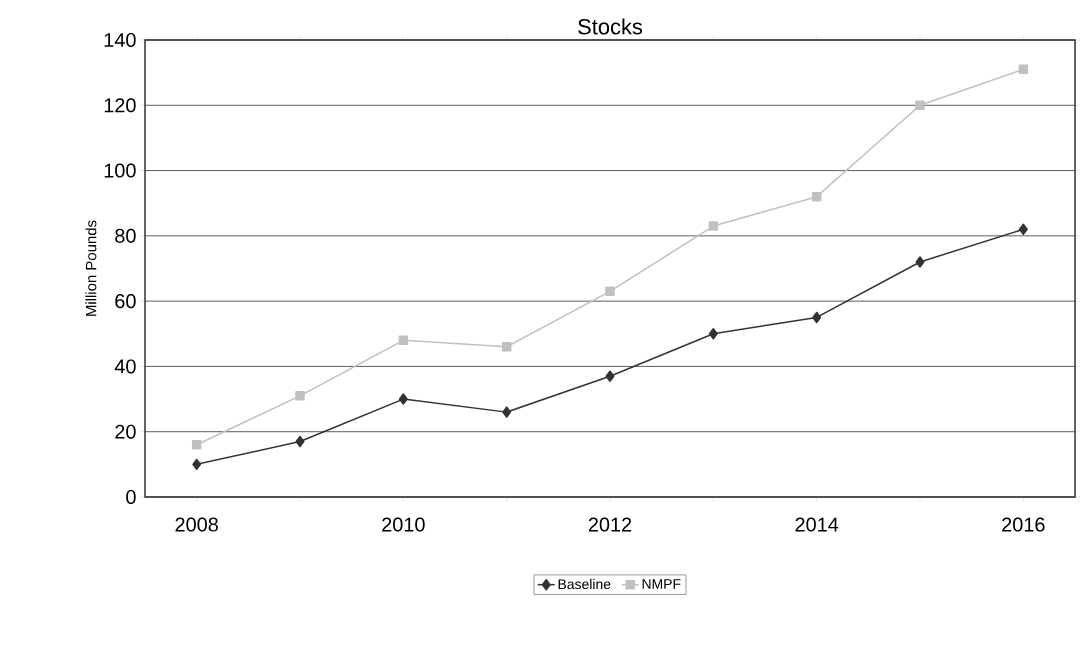  Describe the element at coordinates (1023, 524) in the screenshot. I see `x-tick-label: 2016` at that location.